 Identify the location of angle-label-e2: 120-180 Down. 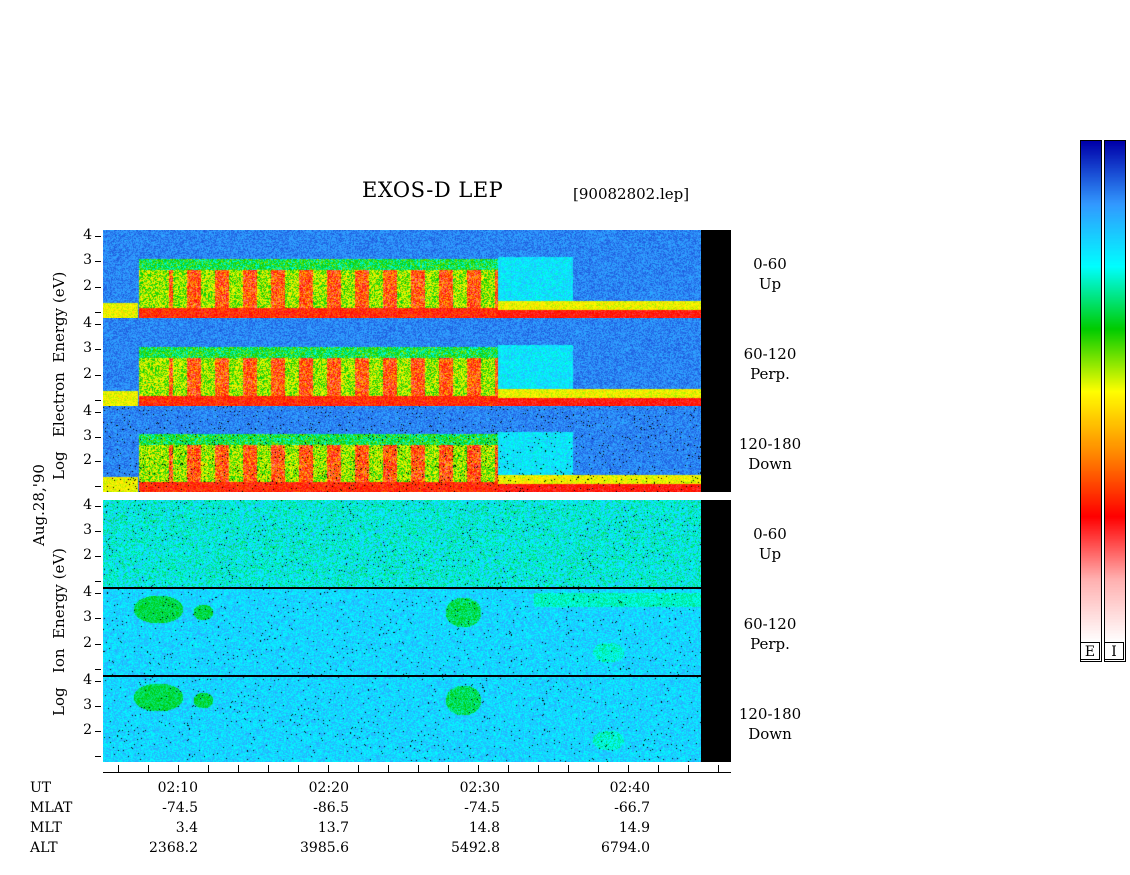
(770, 454).